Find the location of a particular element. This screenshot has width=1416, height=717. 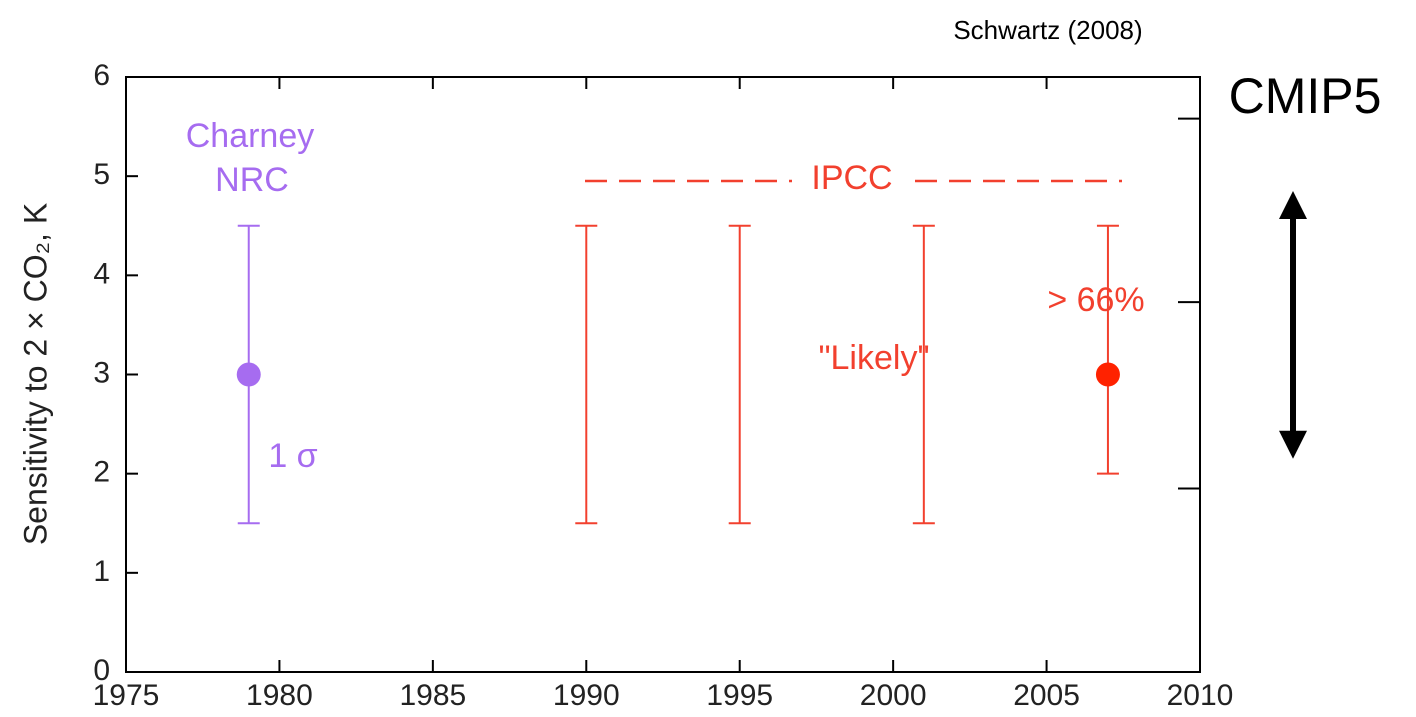

y-tick-label: 6 is located at coordinates (101, 75).